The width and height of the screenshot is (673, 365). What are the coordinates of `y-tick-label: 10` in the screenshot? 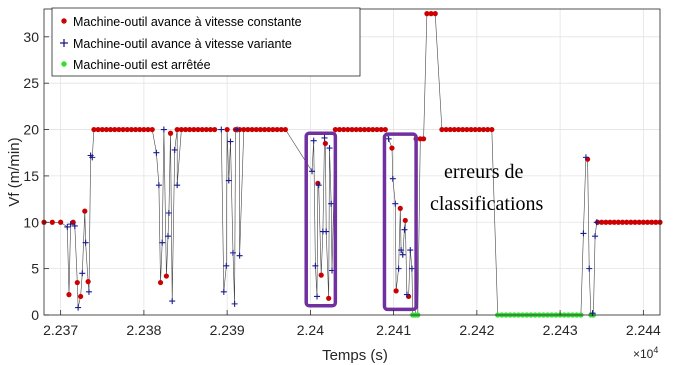 It's located at (31, 222).